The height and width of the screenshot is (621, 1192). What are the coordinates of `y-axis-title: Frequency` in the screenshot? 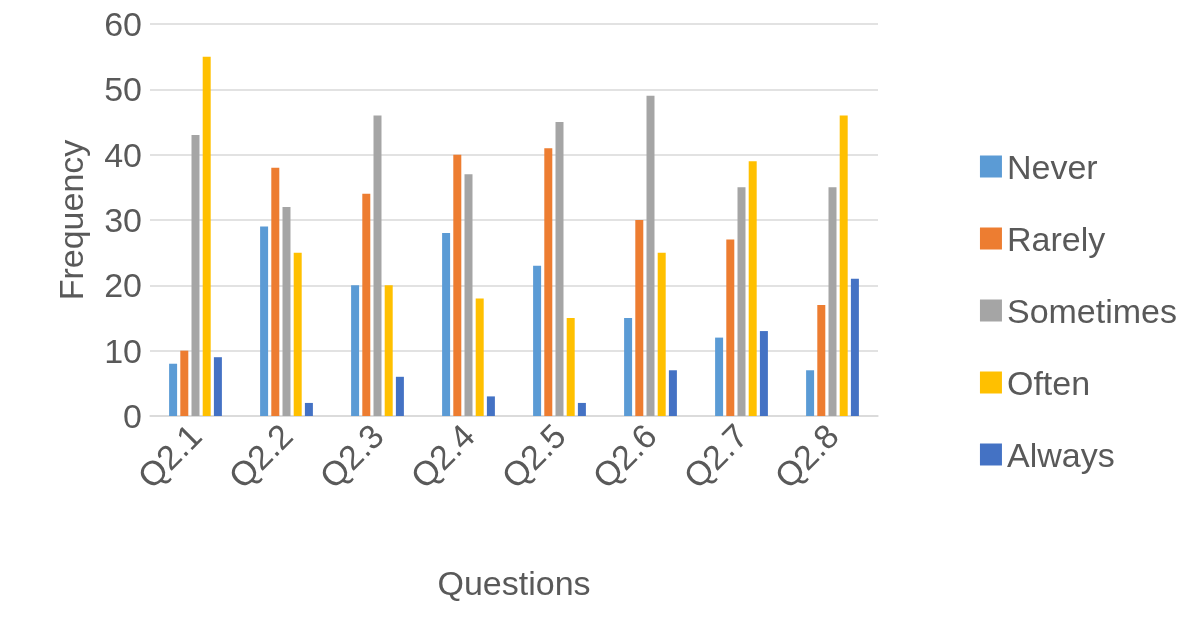 It's located at (71, 220).